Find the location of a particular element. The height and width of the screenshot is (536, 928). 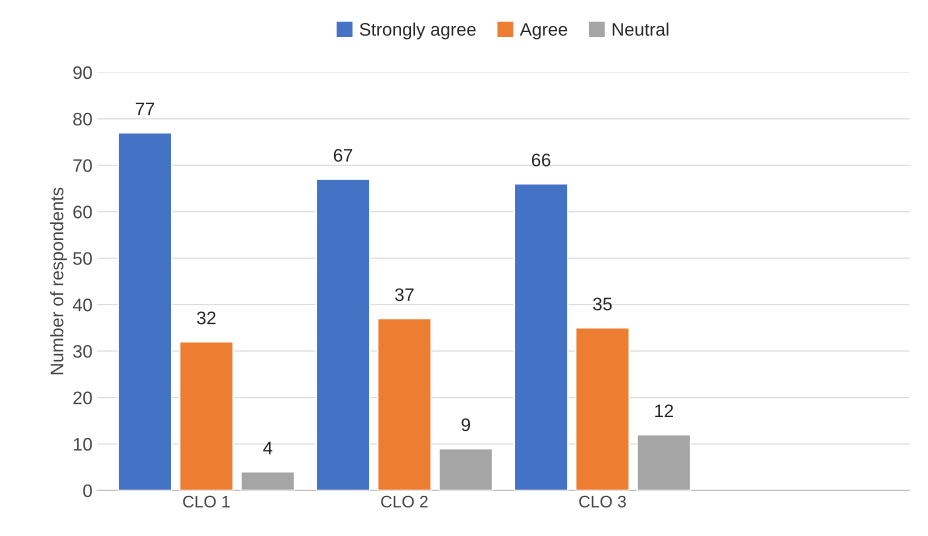

x-tick-label: CLO 1 is located at coordinates (206, 502).